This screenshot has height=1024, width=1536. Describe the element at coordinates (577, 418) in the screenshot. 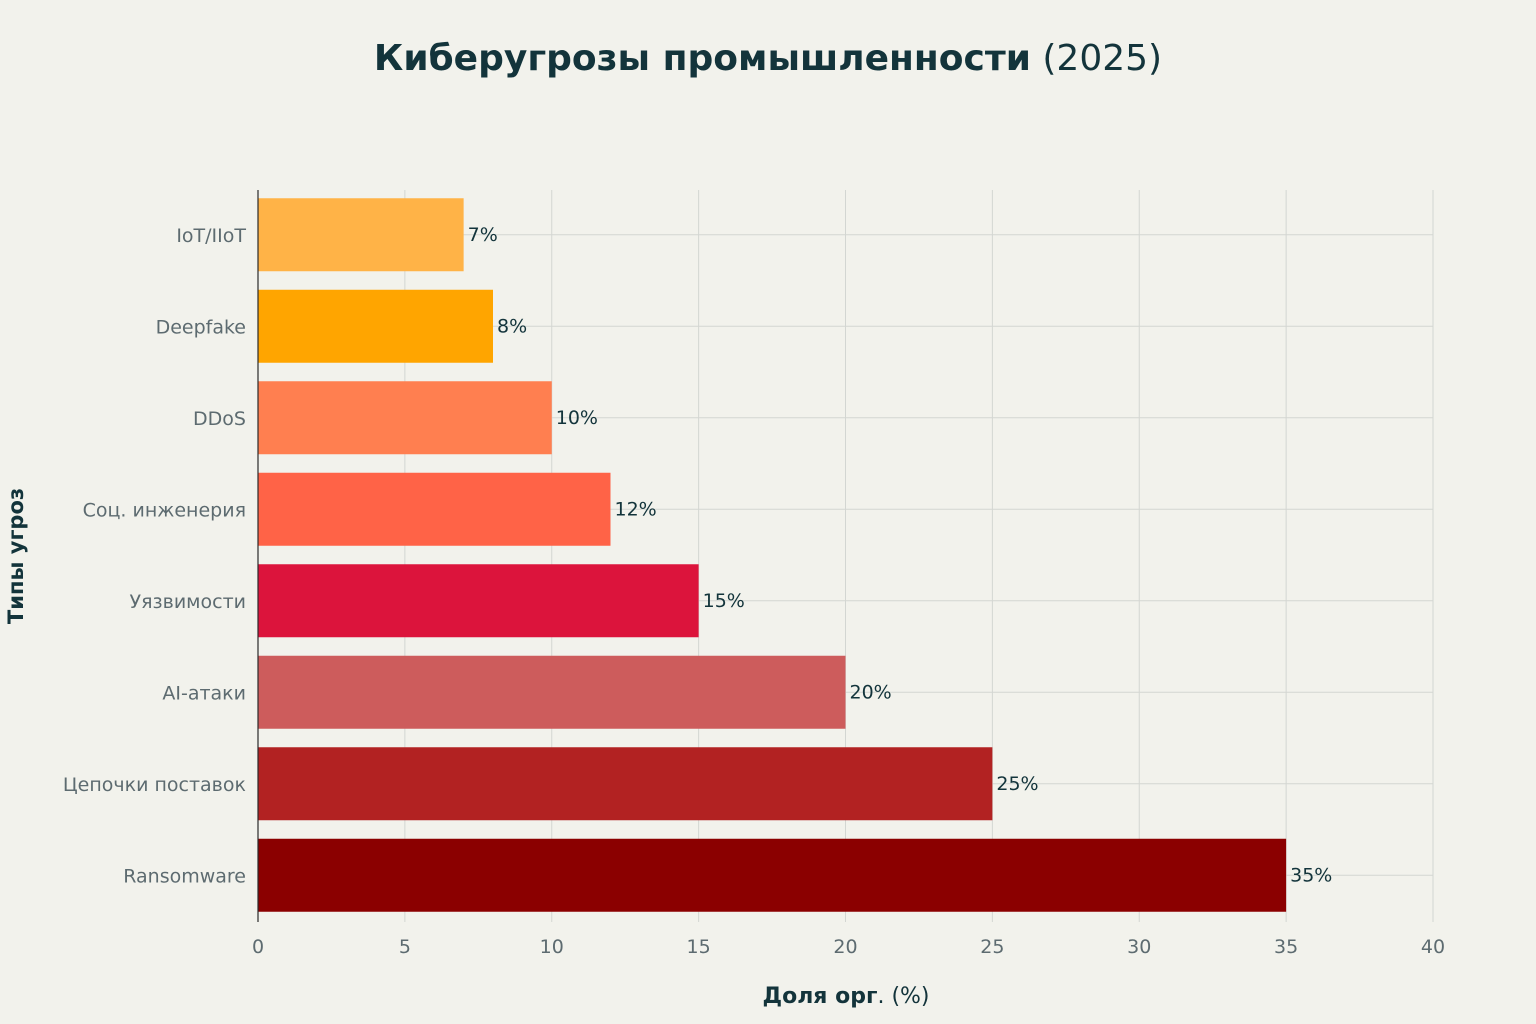

I see `data-label: 10%` at that location.